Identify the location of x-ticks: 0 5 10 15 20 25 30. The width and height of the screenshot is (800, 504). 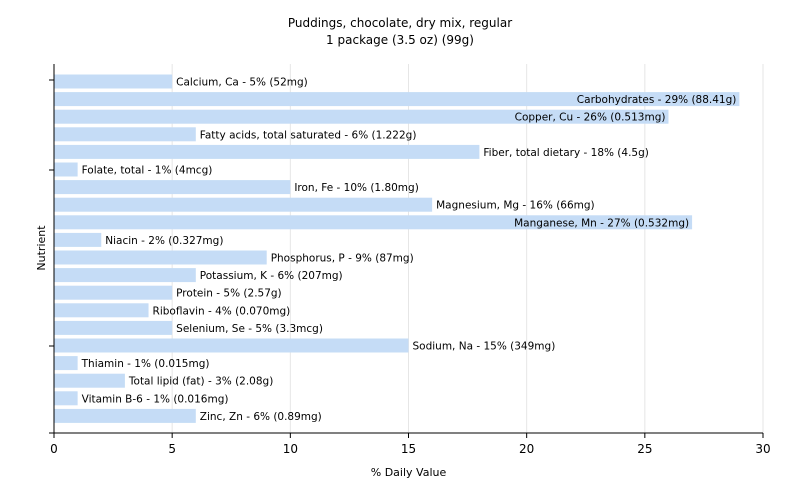
(410, 444).